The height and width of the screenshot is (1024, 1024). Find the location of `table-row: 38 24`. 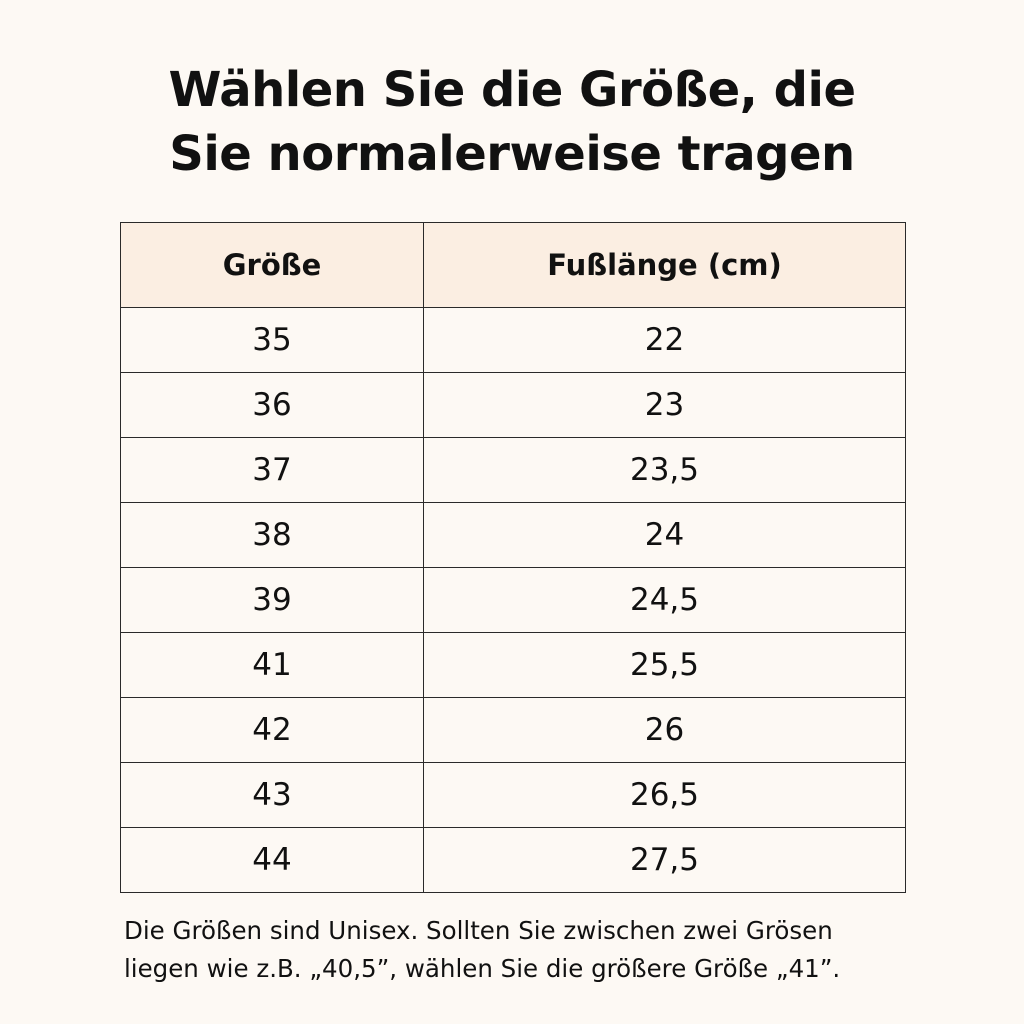

table-row: 38 24 is located at coordinates (513, 535).